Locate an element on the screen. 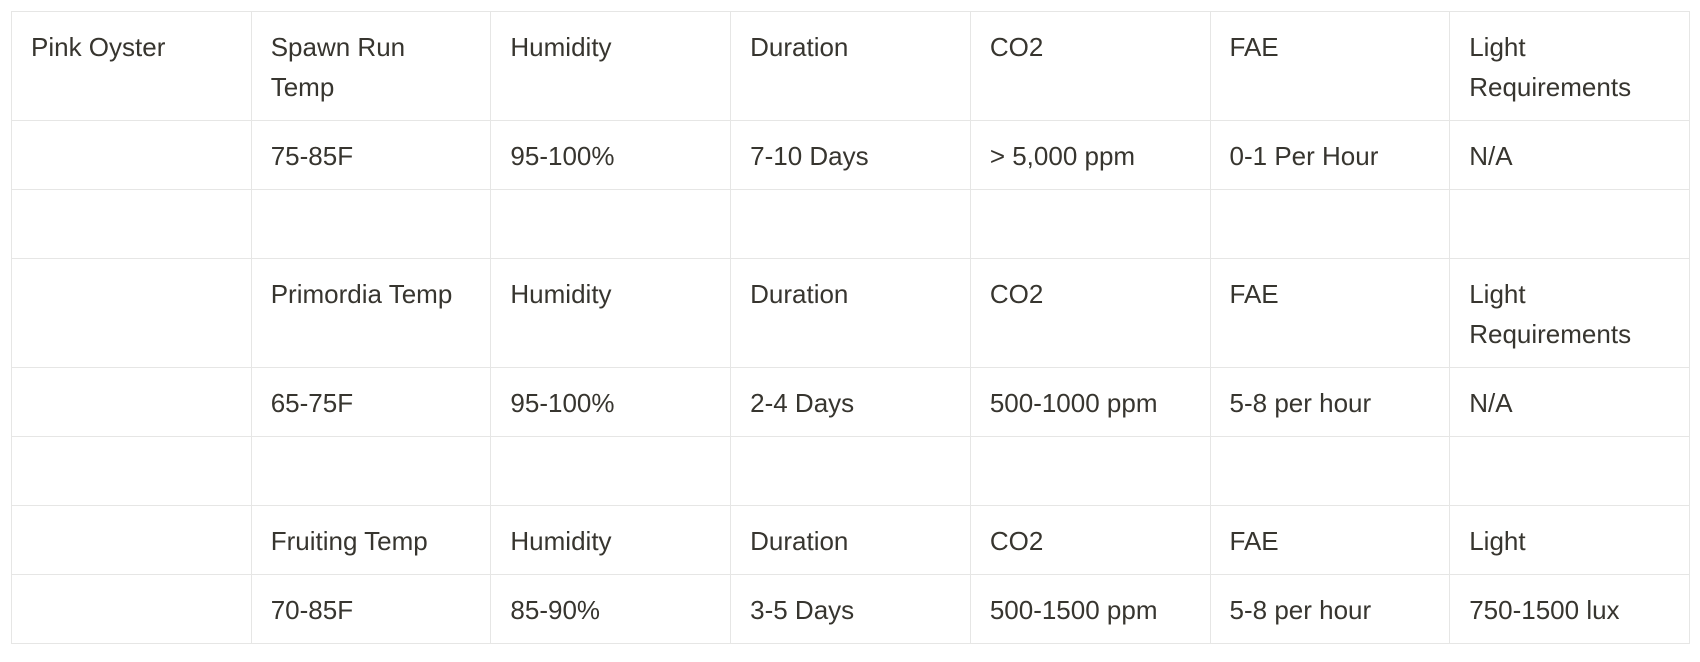 Image resolution: width=1700 pixels, height=662 pixels. table-cell: 500-1000 ppm is located at coordinates (1090, 402).